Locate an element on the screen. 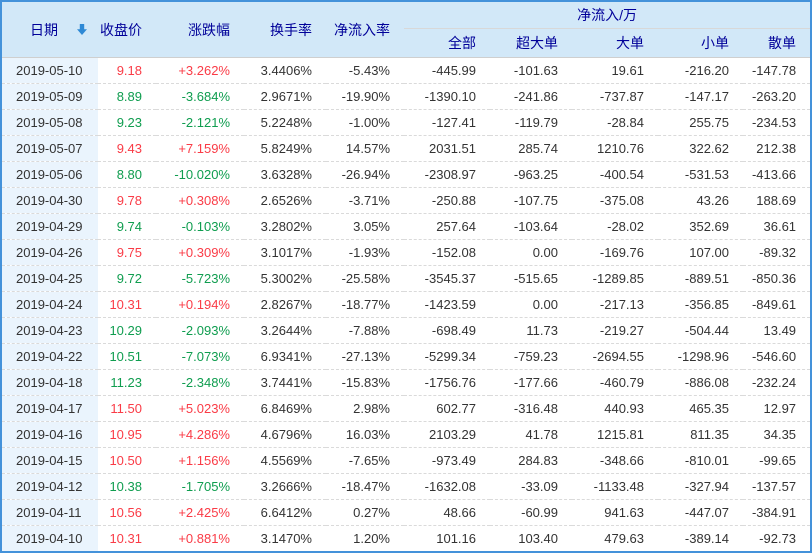 Image resolution: width=812 pixels, height=553 pixels. inflow-rate-cell: 3.05% is located at coordinates (365, 226).